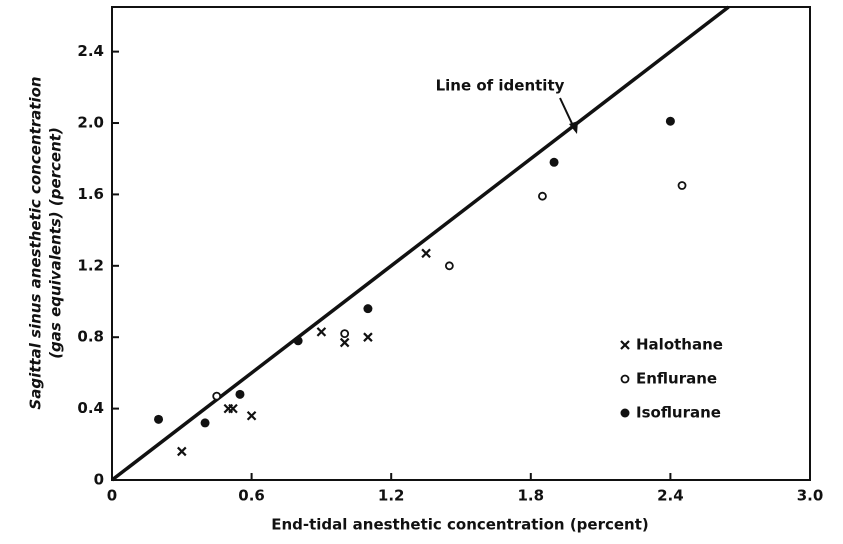  What do you see at coordinates (90, 194) in the screenshot?
I see `y-tick-label: 1.6` at bounding box center [90, 194].